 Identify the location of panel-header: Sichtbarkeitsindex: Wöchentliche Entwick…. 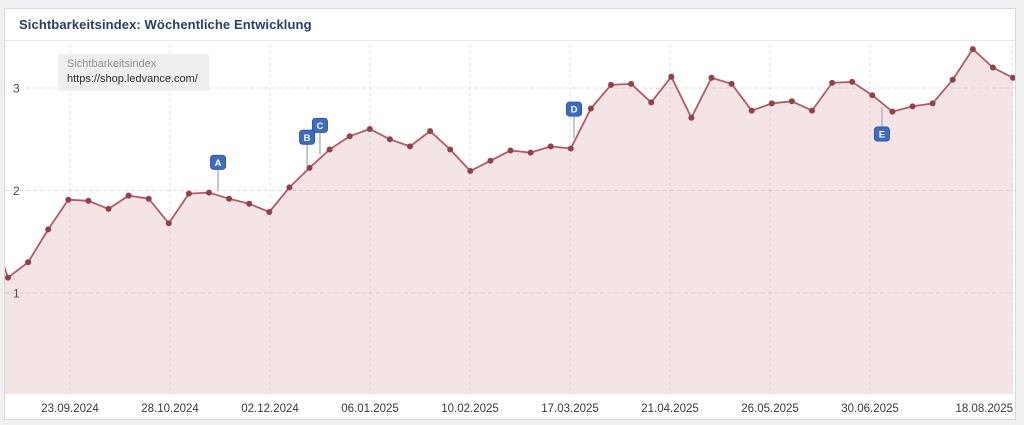
(510, 25).